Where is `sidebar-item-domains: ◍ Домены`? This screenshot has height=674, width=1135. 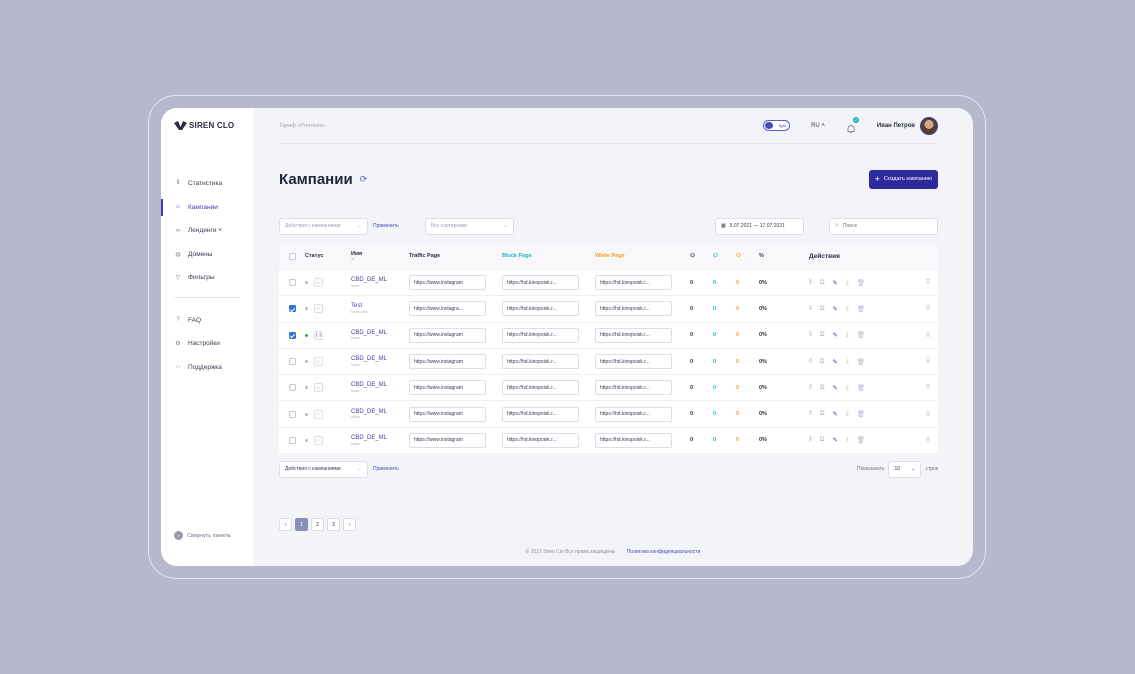
sidebar-item-domains: ◍ Домены is located at coordinates (207, 255).